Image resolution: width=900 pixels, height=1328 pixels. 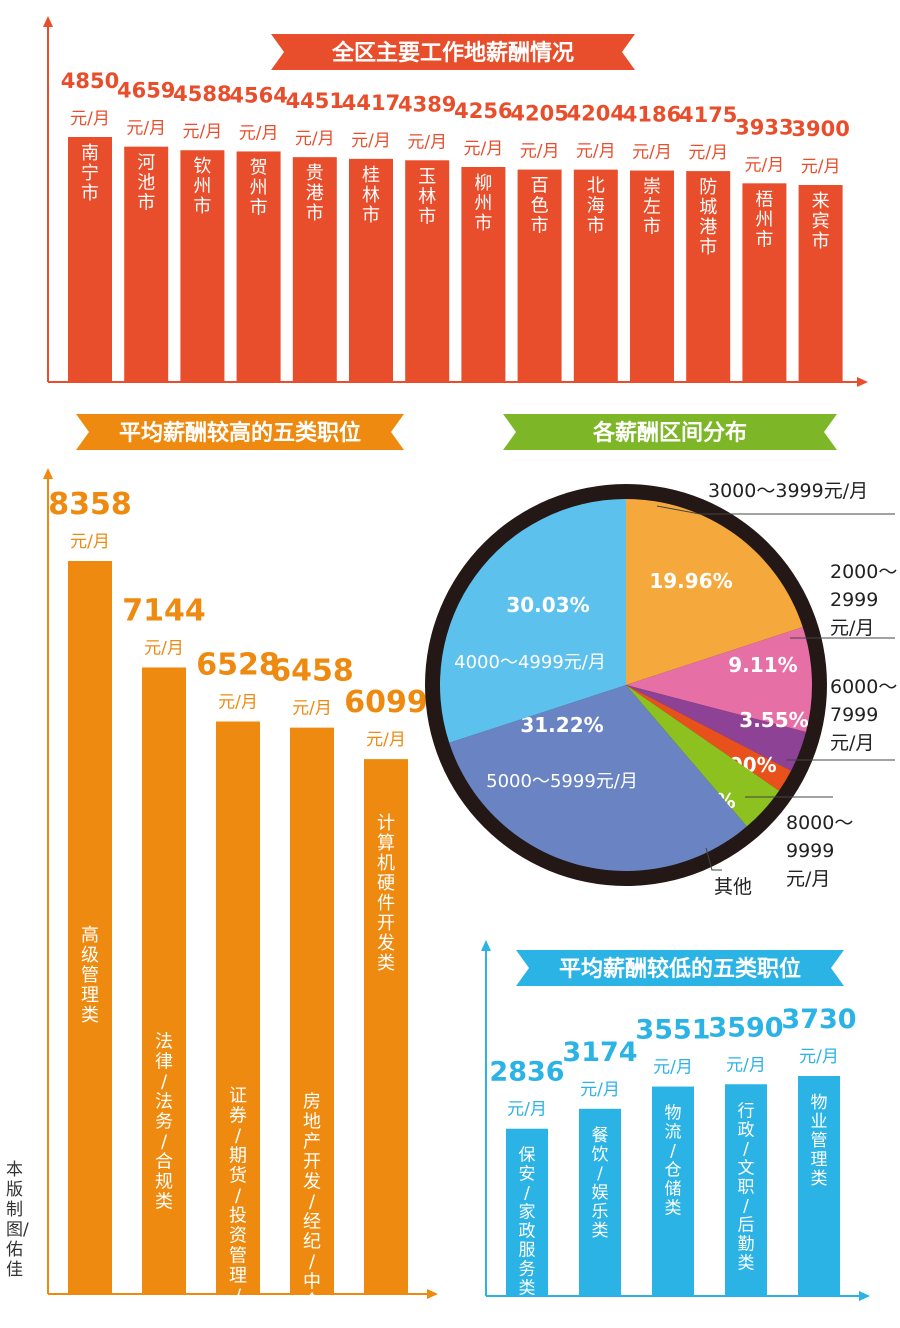 What do you see at coordinates (764, 199) in the screenshot?
I see `svg-text: 梧` at bounding box center [764, 199].